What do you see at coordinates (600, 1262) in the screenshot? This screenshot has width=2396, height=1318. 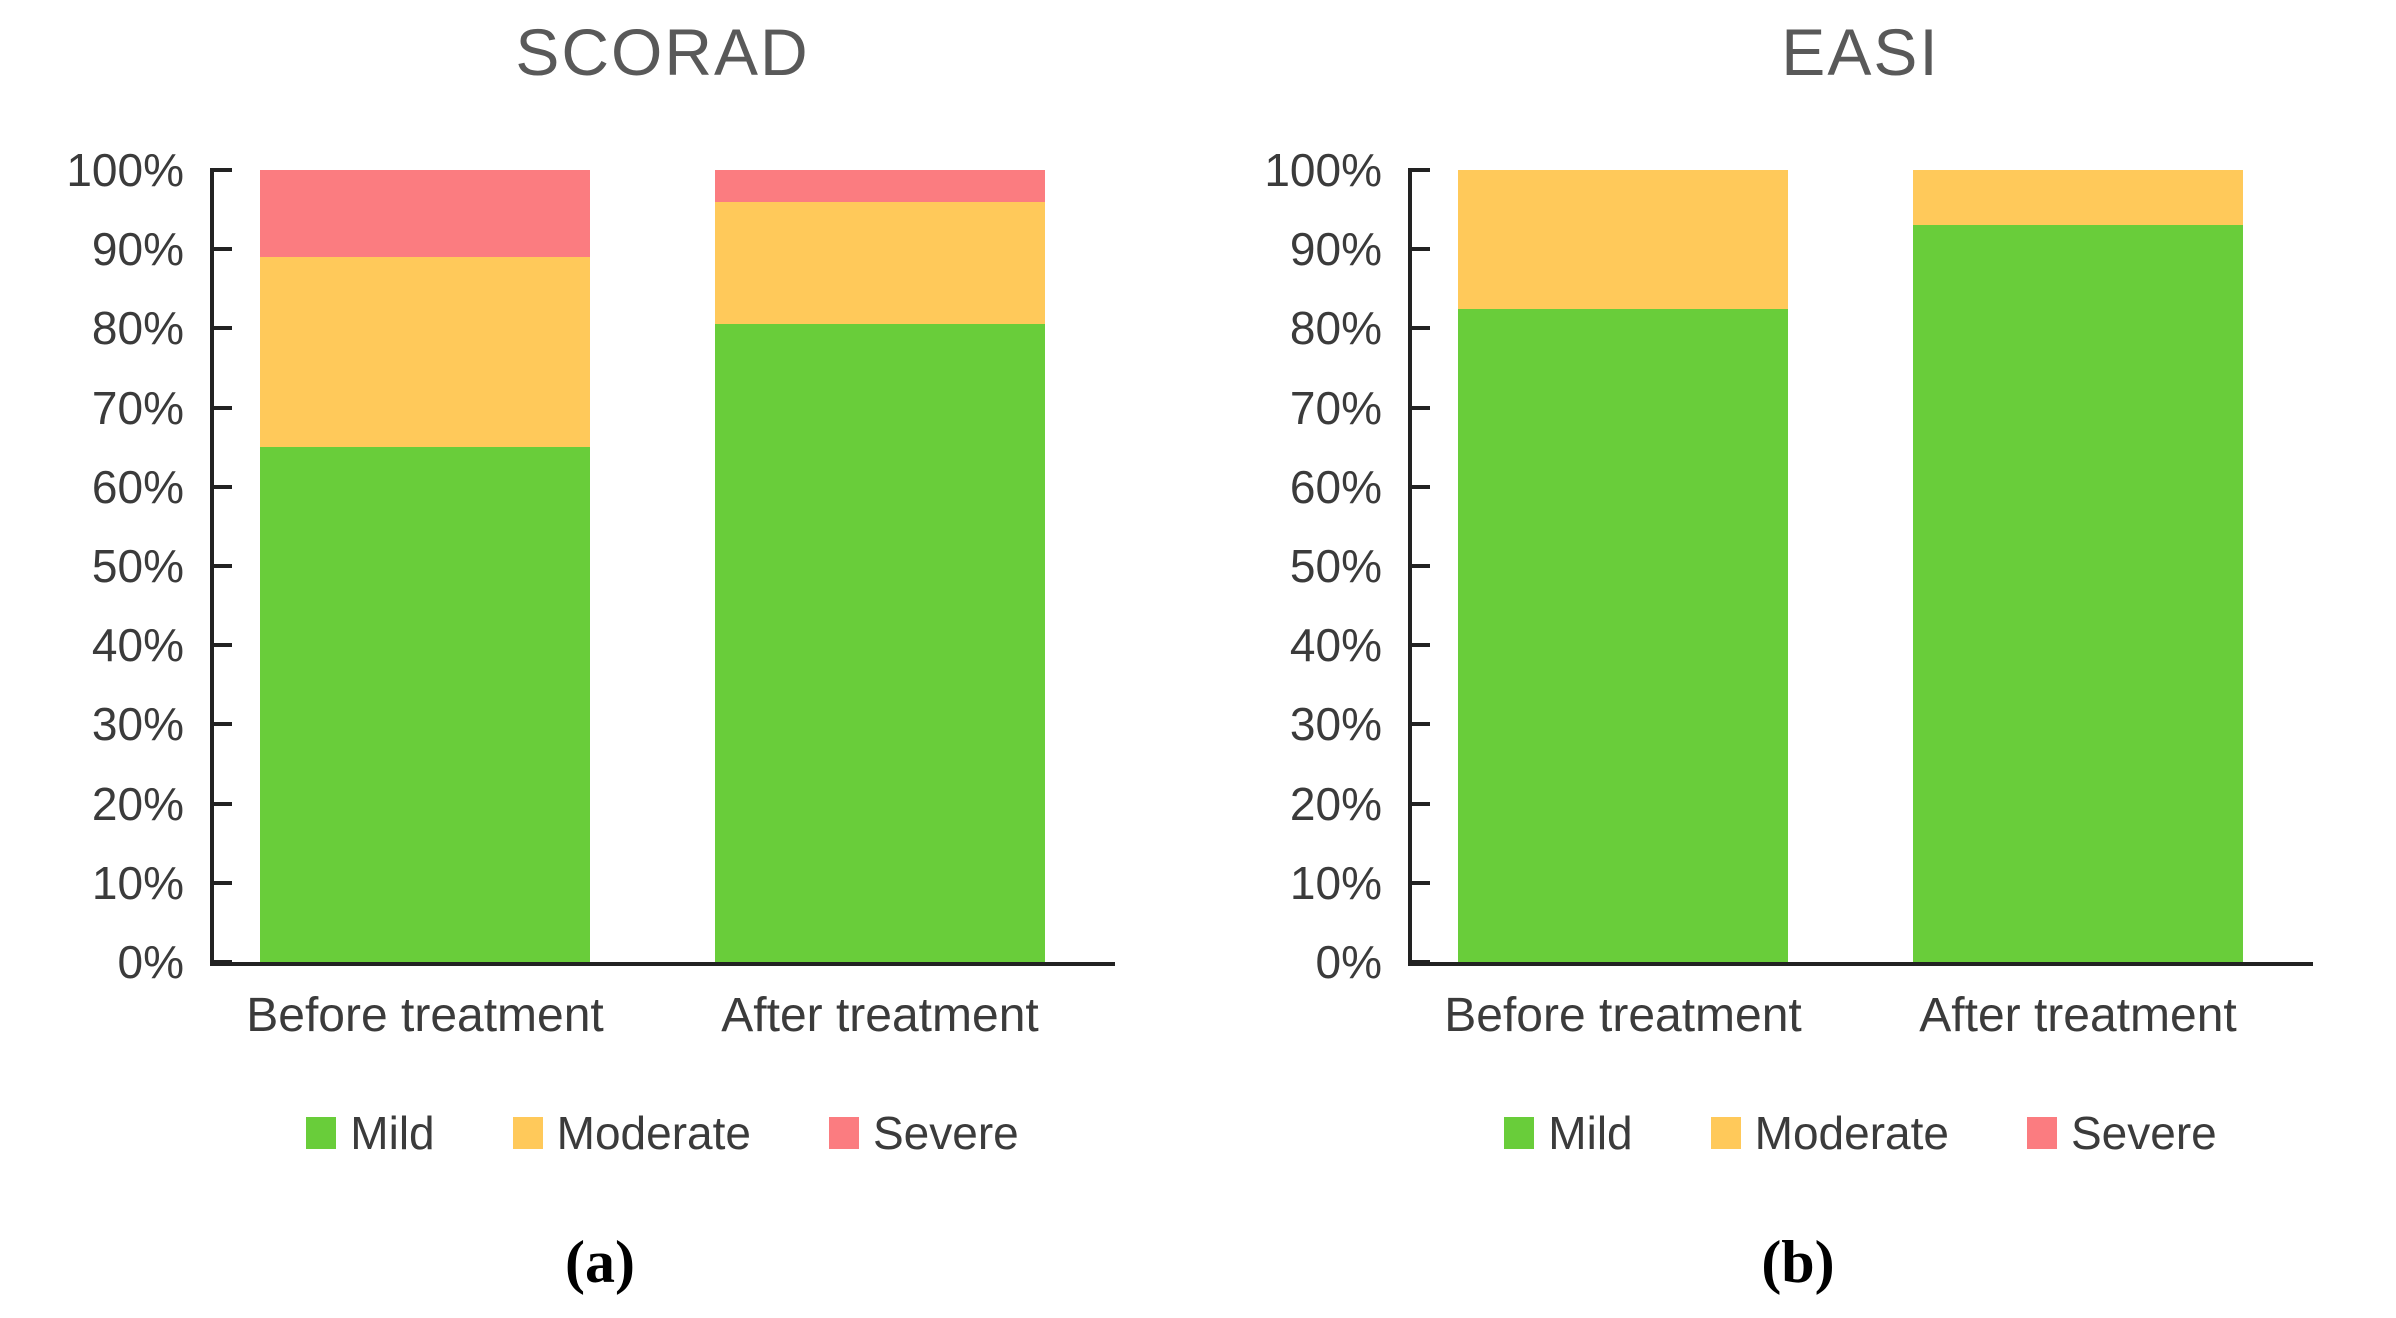 I see `subfigure-caption-a: (a)` at bounding box center [600, 1262].